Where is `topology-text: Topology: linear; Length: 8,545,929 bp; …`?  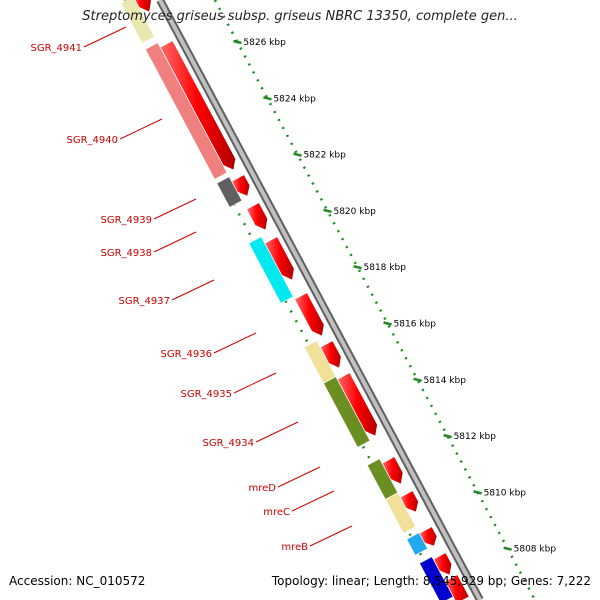 topology-text: Topology: linear; Length: 8,545,929 bp; … is located at coordinates (431, 581).